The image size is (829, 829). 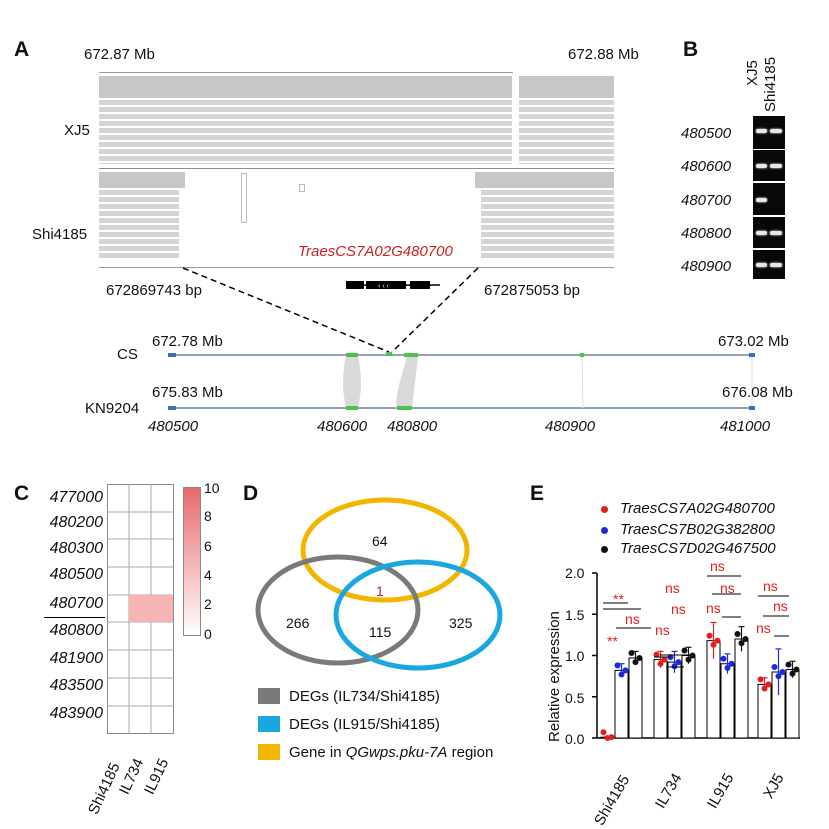 What do you see at coordinates (575, 739) in the screenshot?
I see `e-ytick: 0.0` at bounding box center [575, 739].